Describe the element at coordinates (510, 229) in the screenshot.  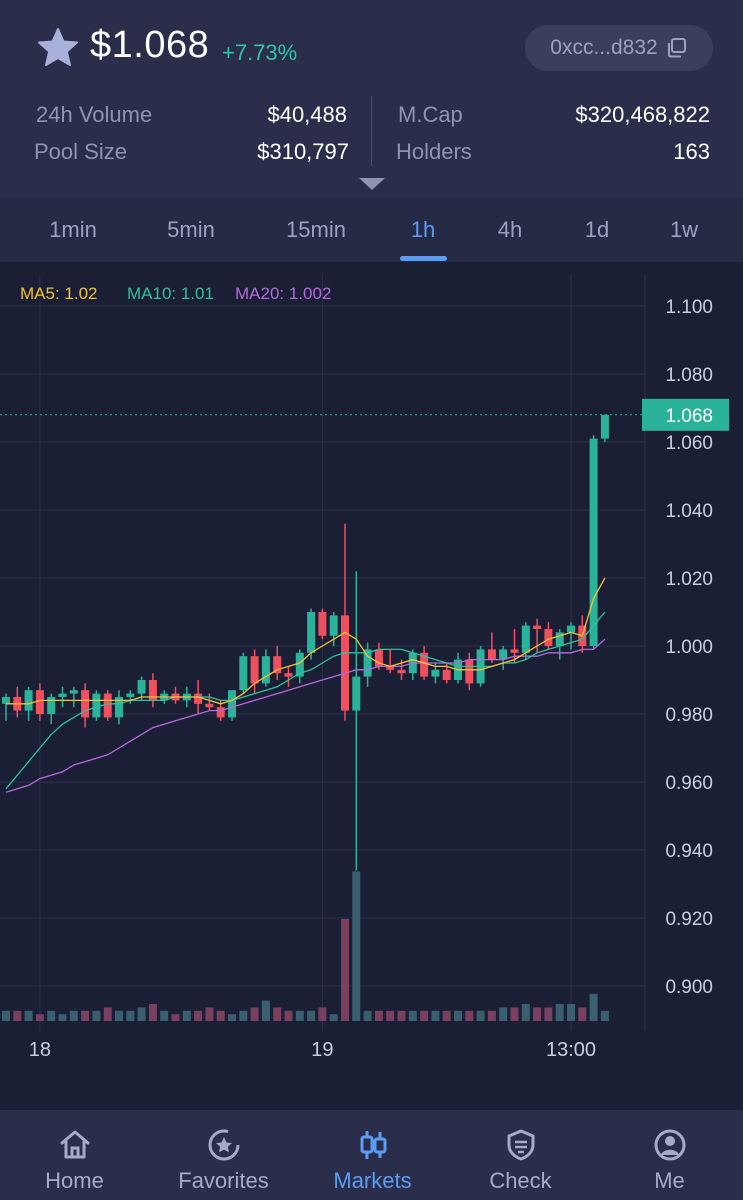
I see `tab-4h: 4h` at that location.